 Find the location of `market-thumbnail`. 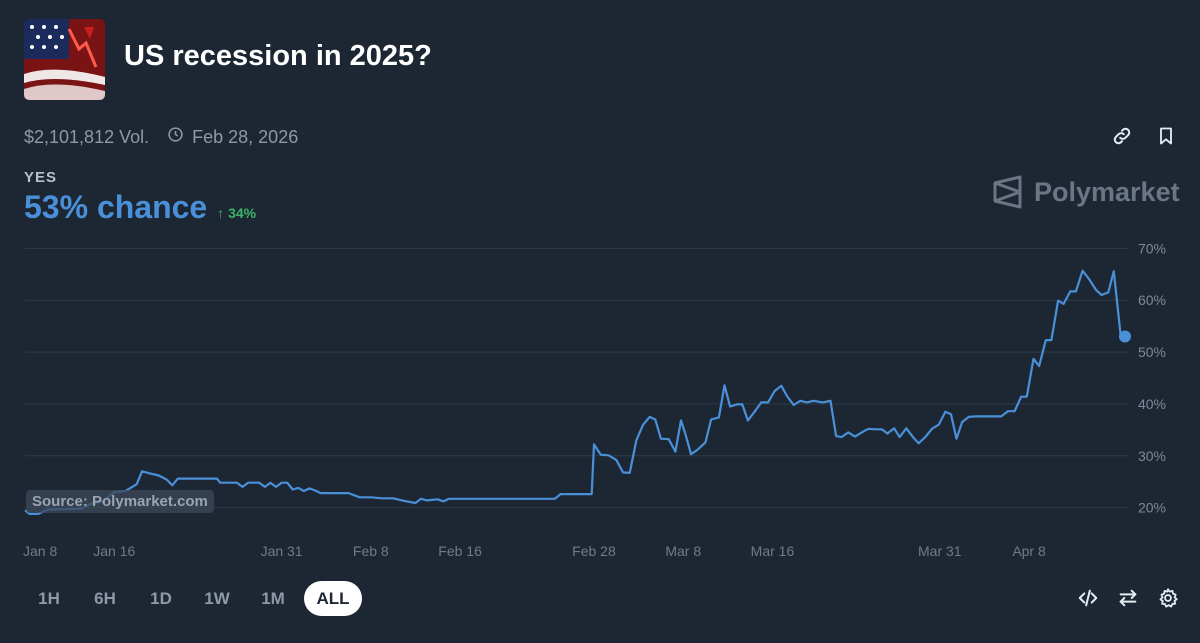

market-thumbnail is located at coordinates (64, 59).